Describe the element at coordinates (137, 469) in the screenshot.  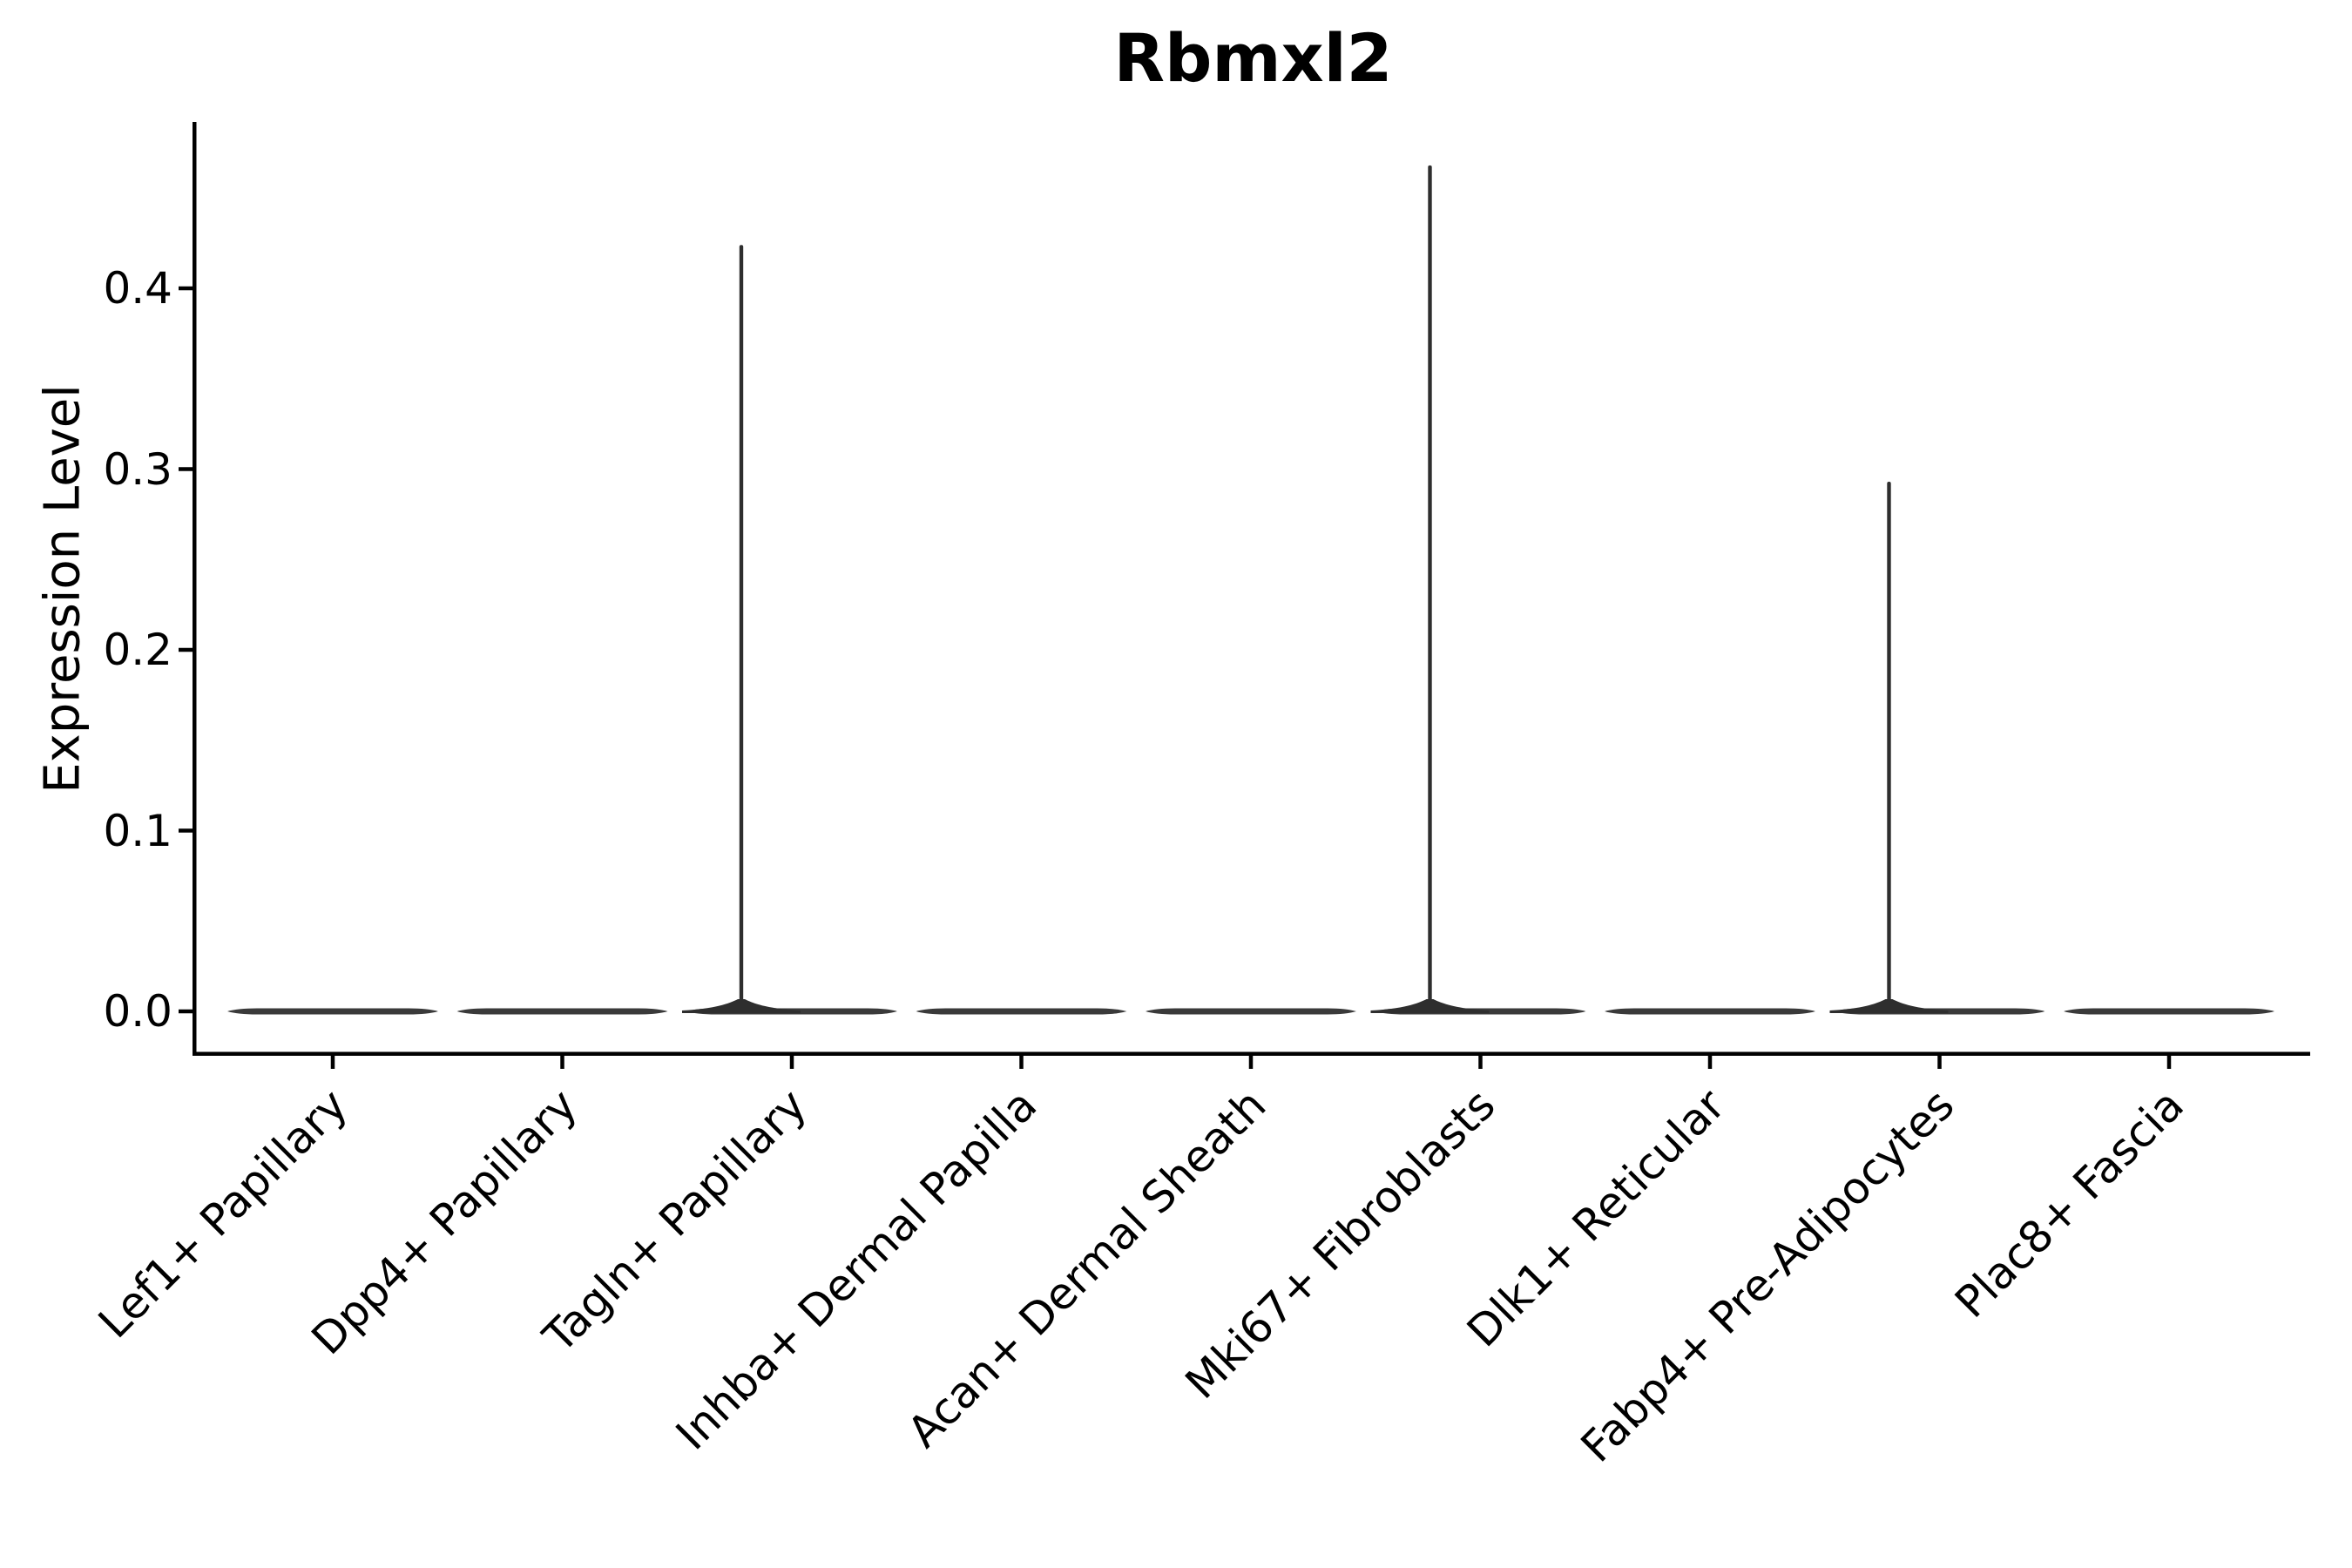
I see `y-tick-label: 0.3` at that location.